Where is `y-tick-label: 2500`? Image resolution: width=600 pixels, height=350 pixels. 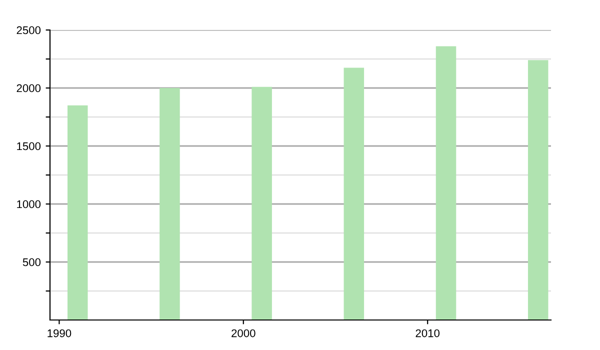 y-tick-label: 2500 is located at coordinates (28, 30).